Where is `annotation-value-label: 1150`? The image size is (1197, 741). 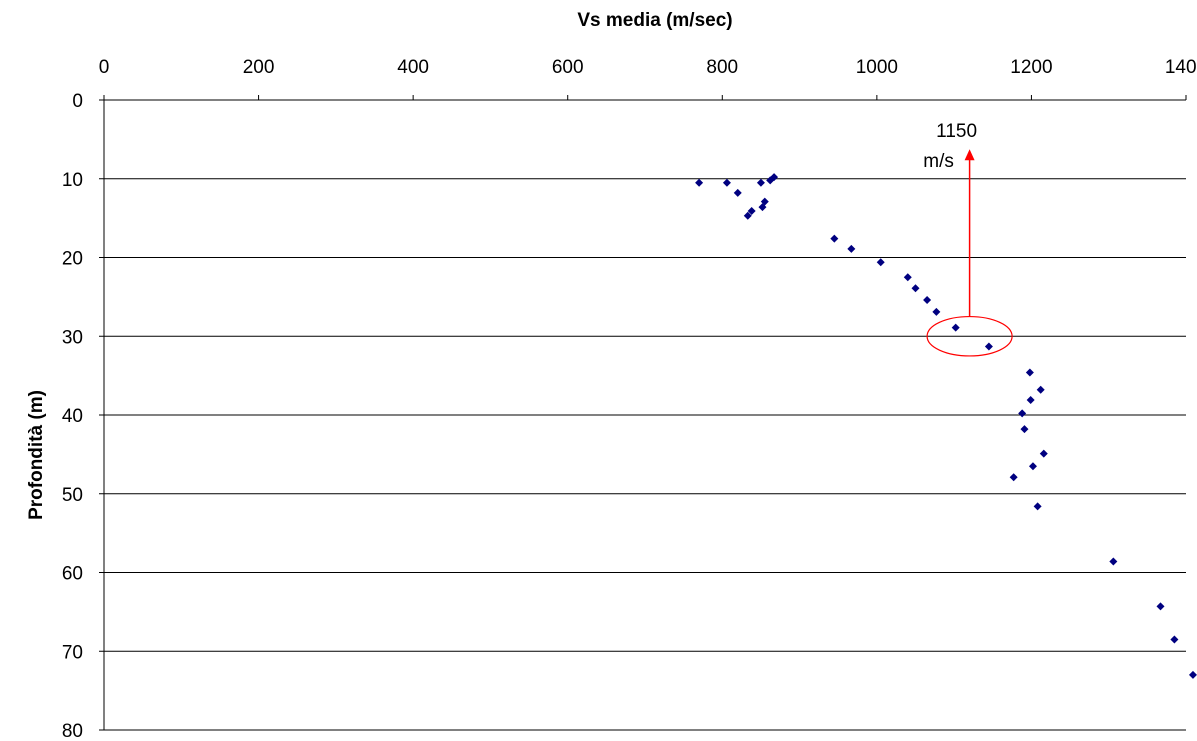
annotation-value-label: 1150 is located at coordinates (956, 131).